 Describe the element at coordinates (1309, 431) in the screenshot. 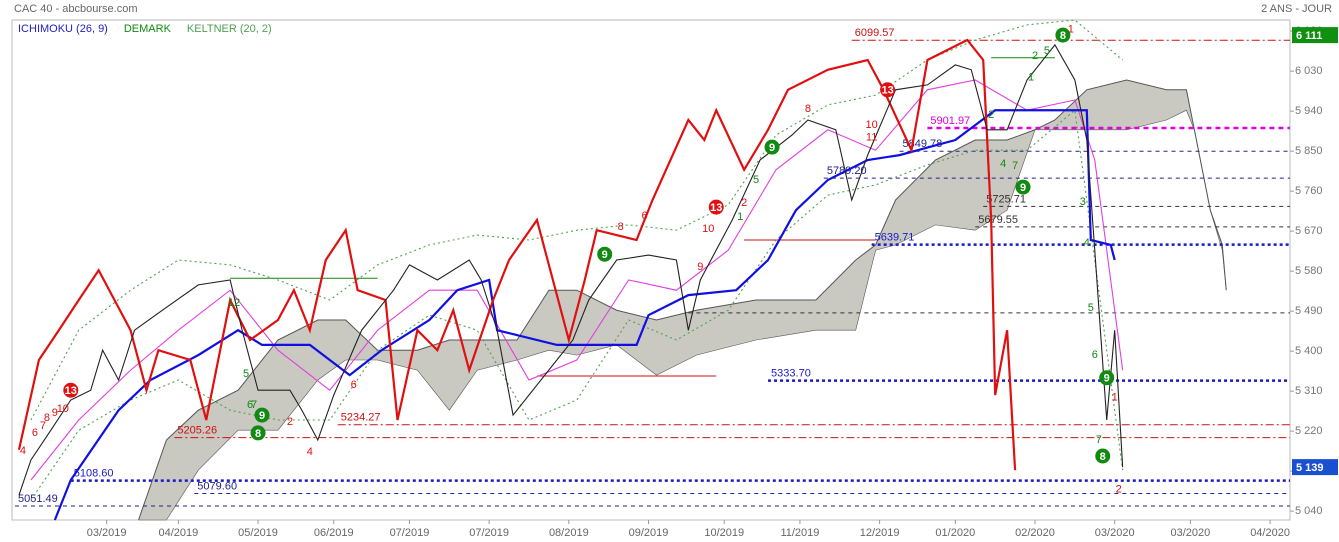

I see `y-tick-label: 5 220` at that location.